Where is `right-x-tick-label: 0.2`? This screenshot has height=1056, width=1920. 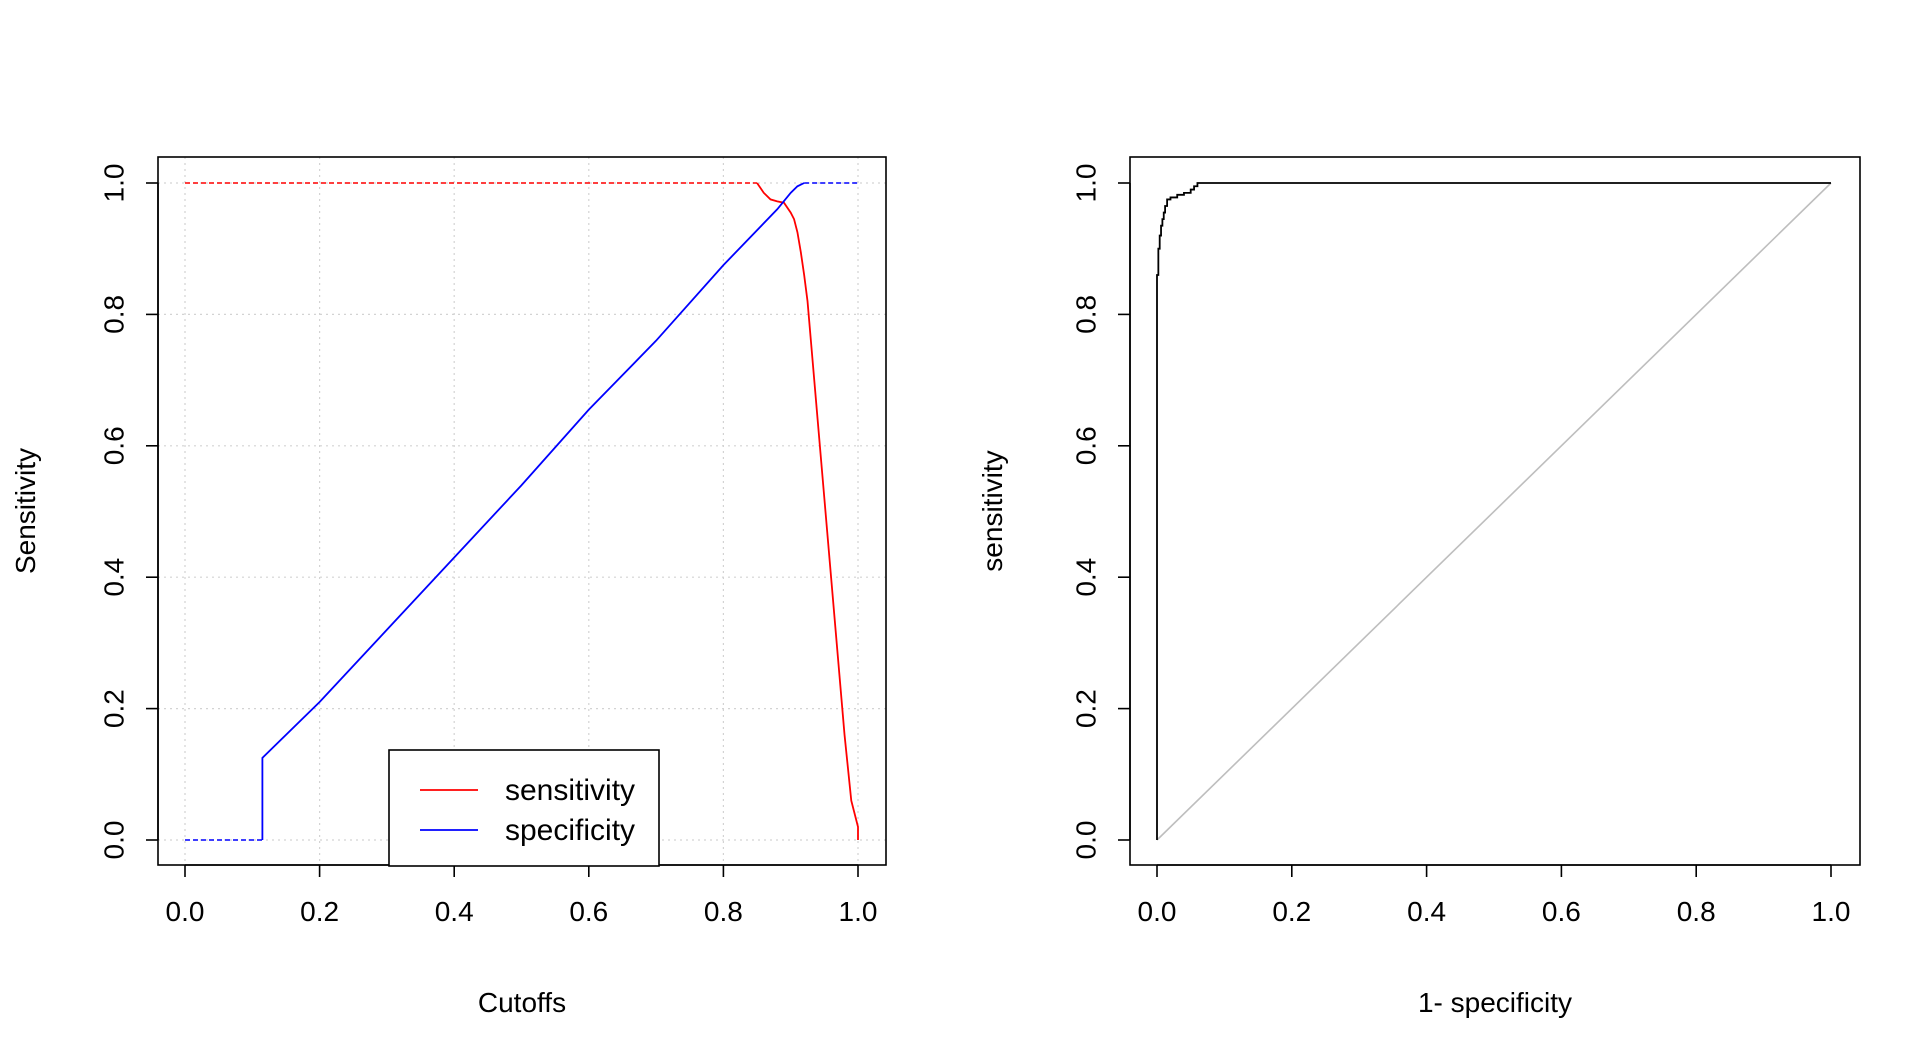 right-x-tick-label: 0.2 is located at coordinates (1291, 911).